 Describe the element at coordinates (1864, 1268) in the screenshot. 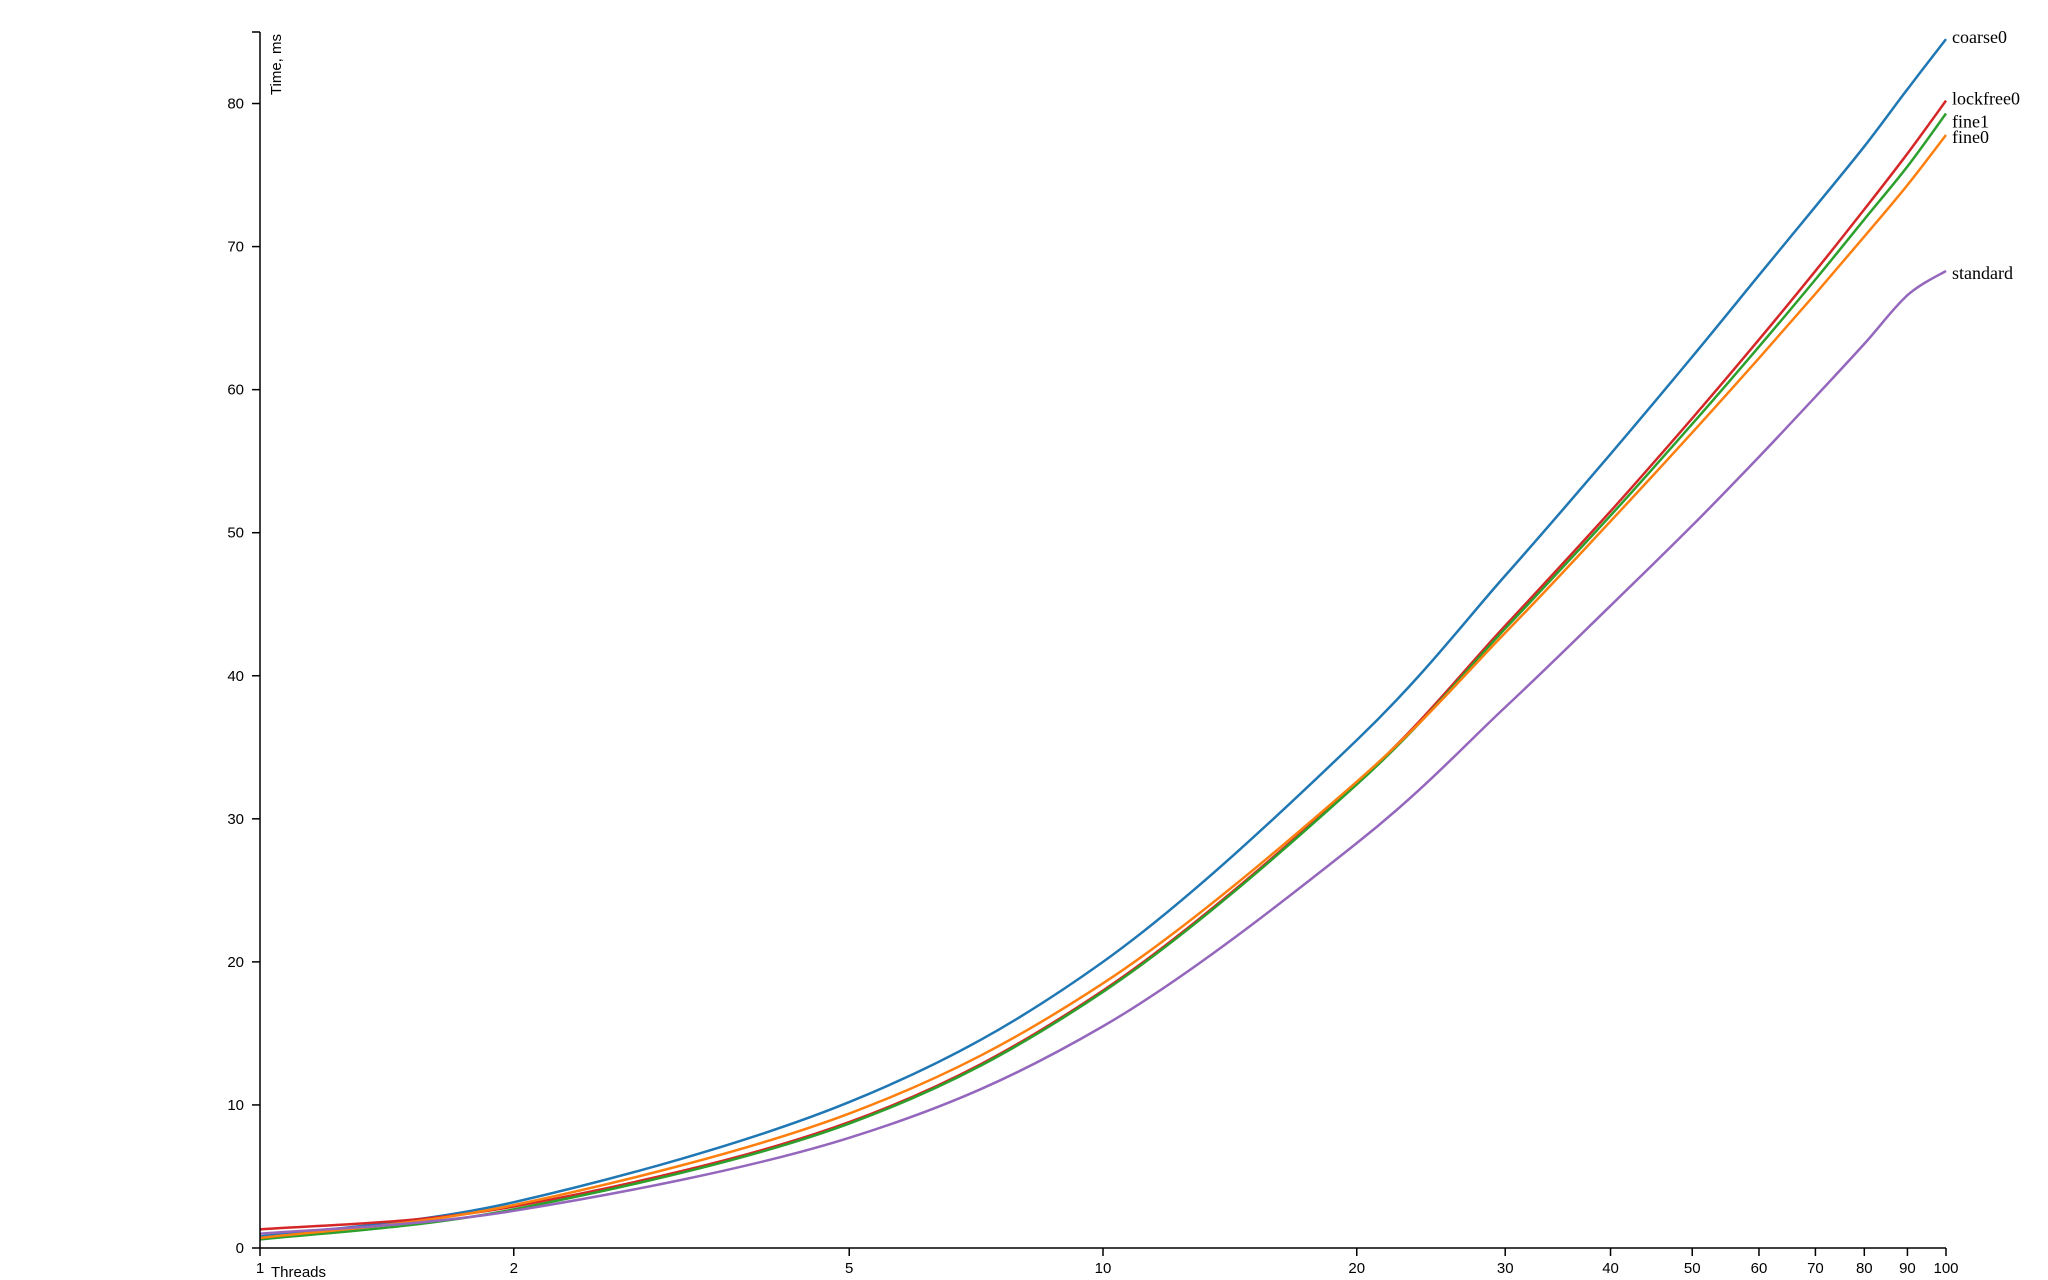

I see `x-tick-label: 80` at that location.